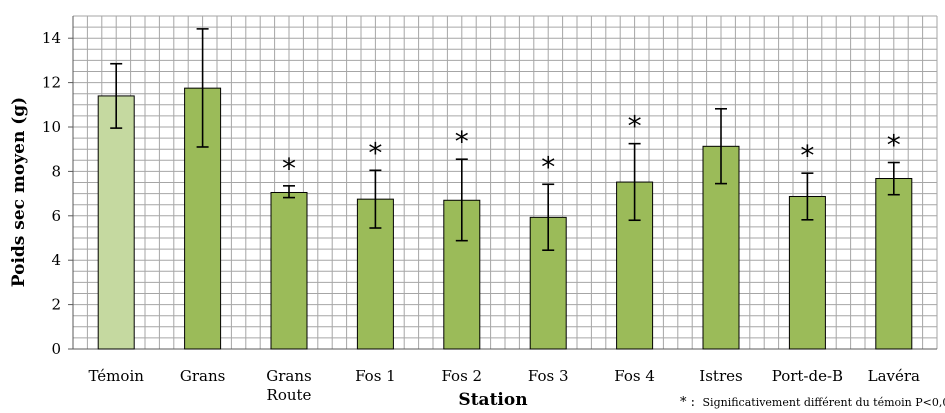  I want to click on x-tick-label-line: Lavéra, so click(894, 376).